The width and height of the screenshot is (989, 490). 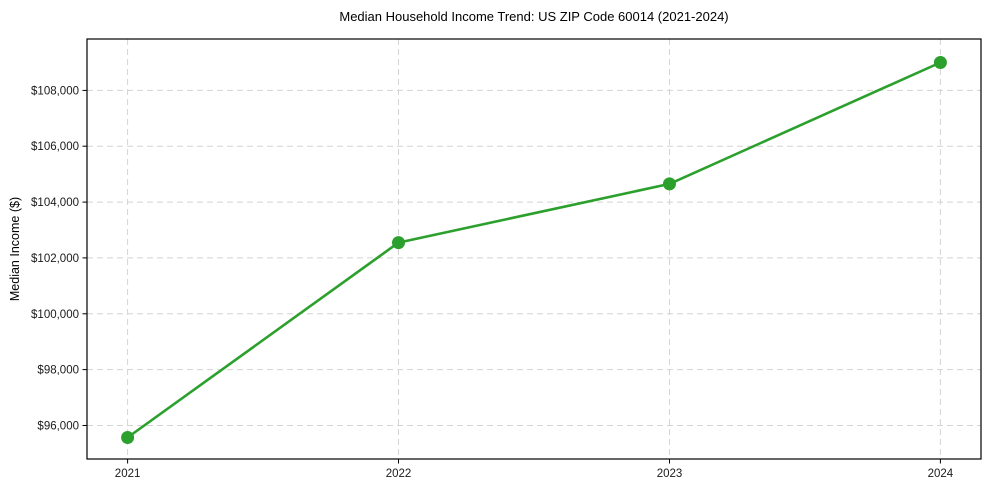 I want to click on y-tick-label: $108,000, so click(x=55, y=91).